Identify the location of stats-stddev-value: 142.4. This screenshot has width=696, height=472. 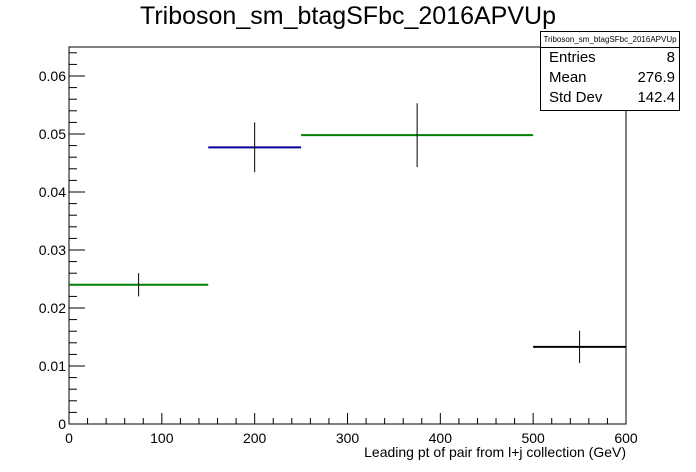
(656, 97).